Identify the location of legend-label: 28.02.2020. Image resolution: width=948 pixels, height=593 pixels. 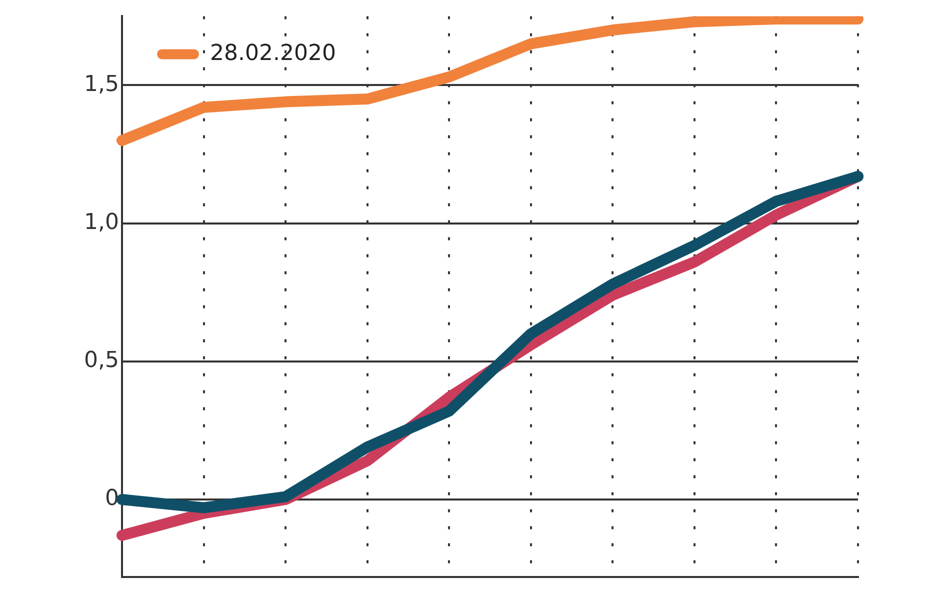
(273, 53).